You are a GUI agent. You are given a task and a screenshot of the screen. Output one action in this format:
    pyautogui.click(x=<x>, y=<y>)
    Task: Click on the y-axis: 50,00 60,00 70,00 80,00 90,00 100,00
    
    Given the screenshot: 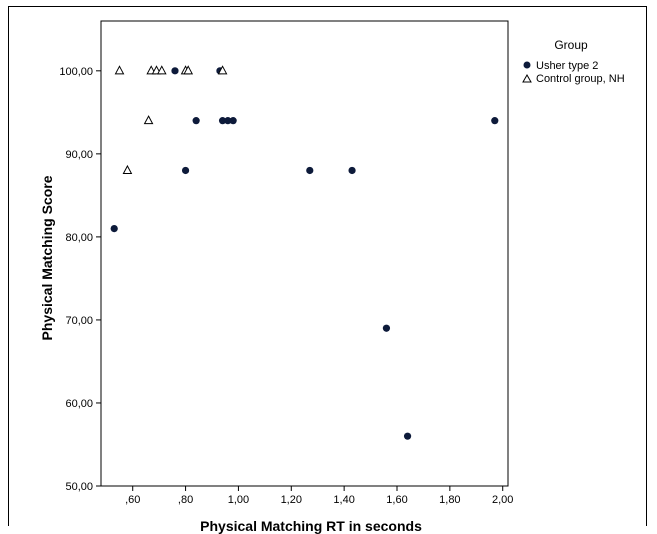 What is the action you would take?
    pyautogui.click(x=80, y=279)
    